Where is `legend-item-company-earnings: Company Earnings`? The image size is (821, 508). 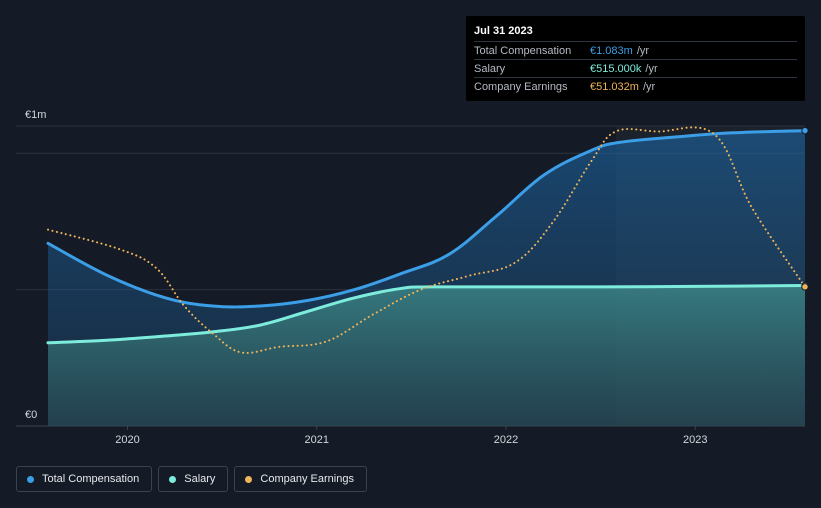
legend-item-company-earnings: Company Earnings is located at coordinates (300, 479).